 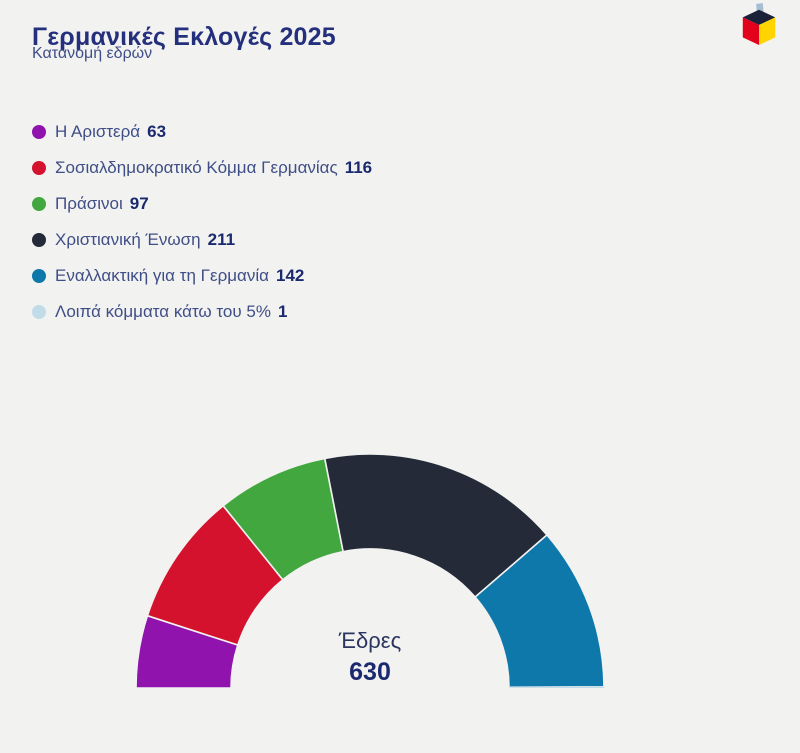 I want to click on legend-label: Πράσινοι, so click(x=89, y=203).